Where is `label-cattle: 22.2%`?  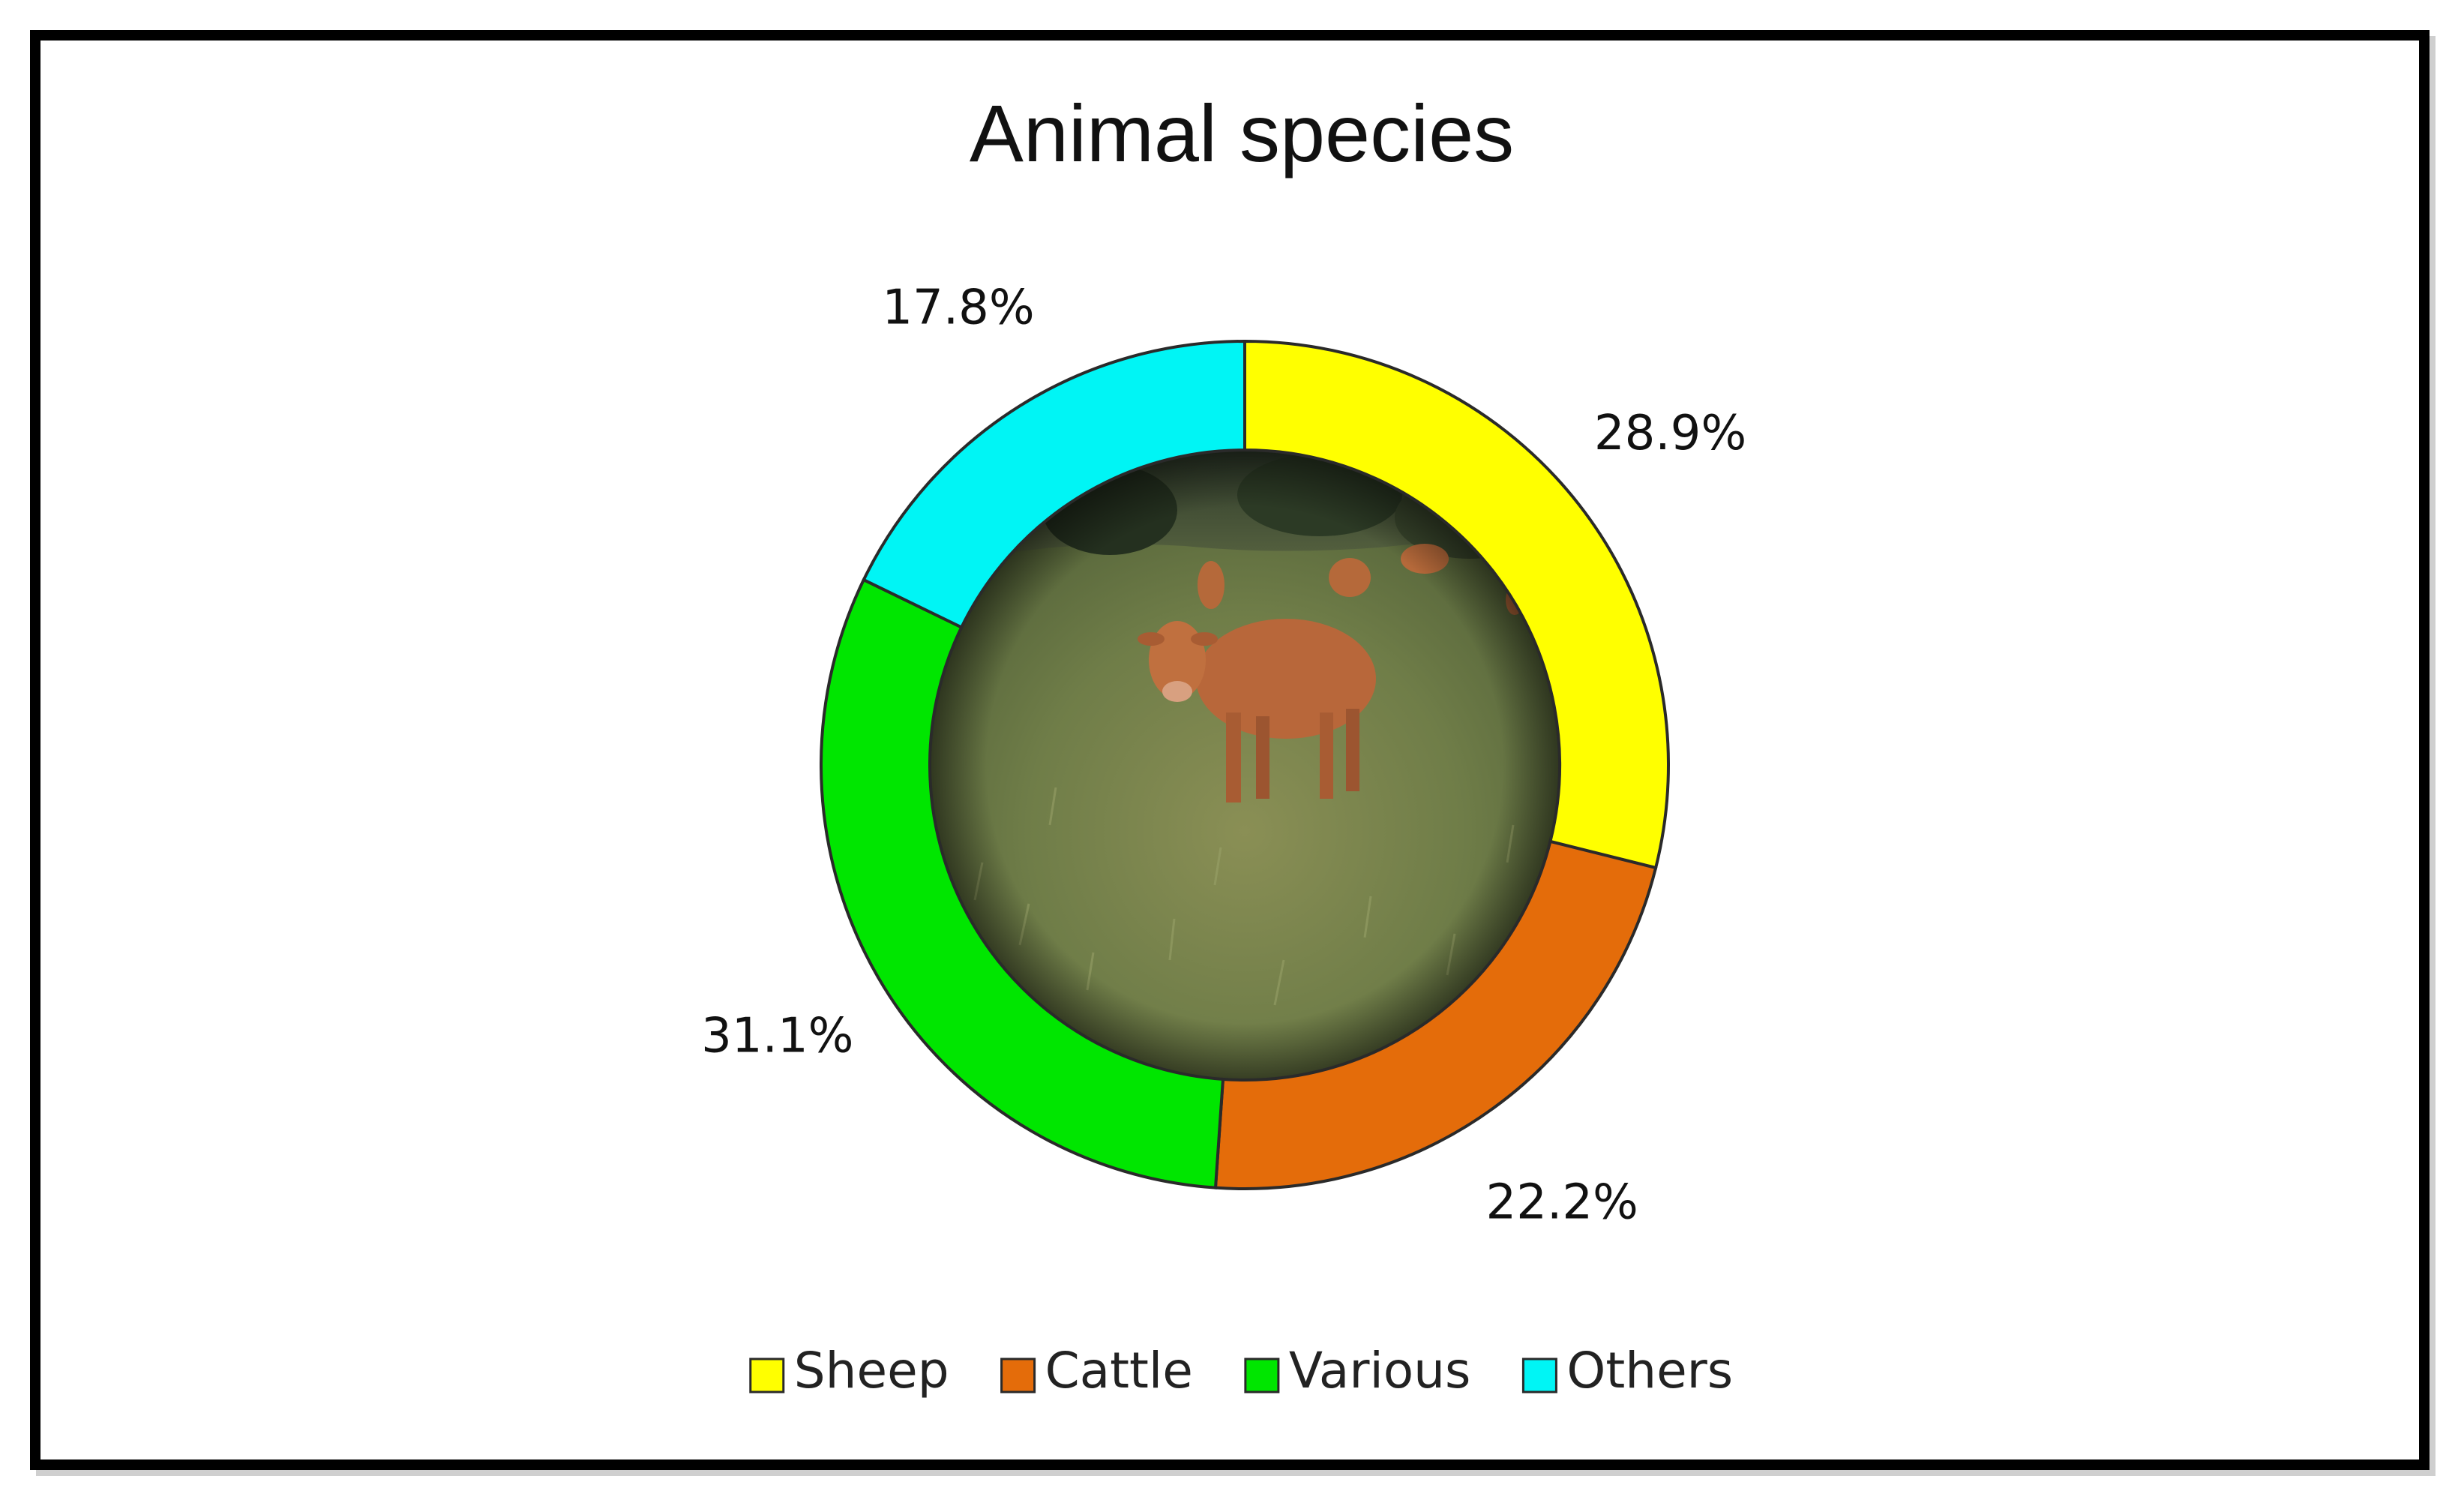 label-cattle: 22.2% is located at coordinates (1562, 1202).